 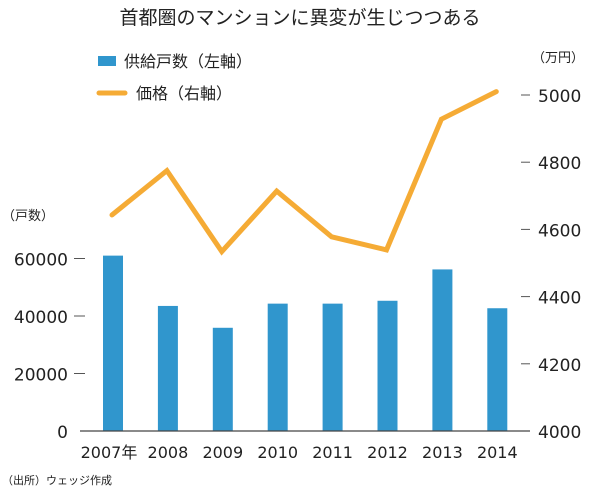 I want to click on right-tick-label: 4000, so click(x=559, y=433).